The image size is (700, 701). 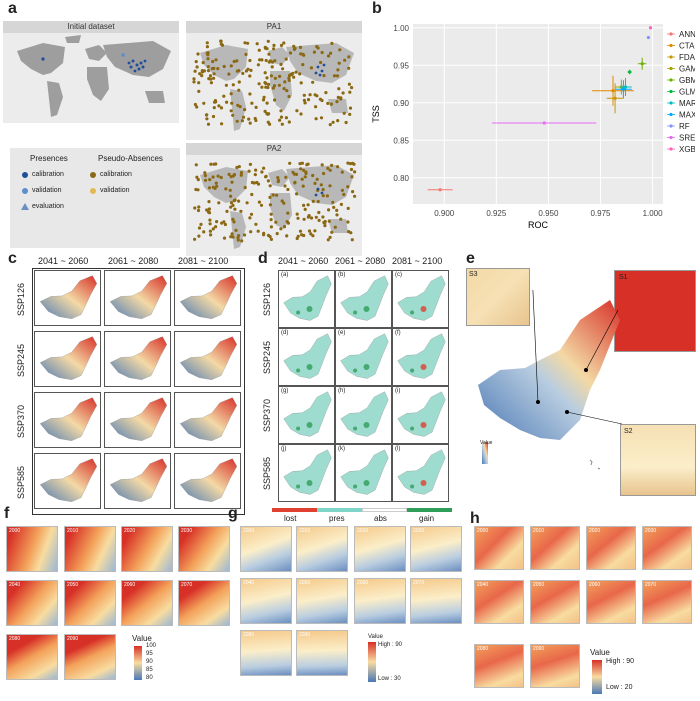 I want to click on row-header: SSP370, so click(x=21, y=421).